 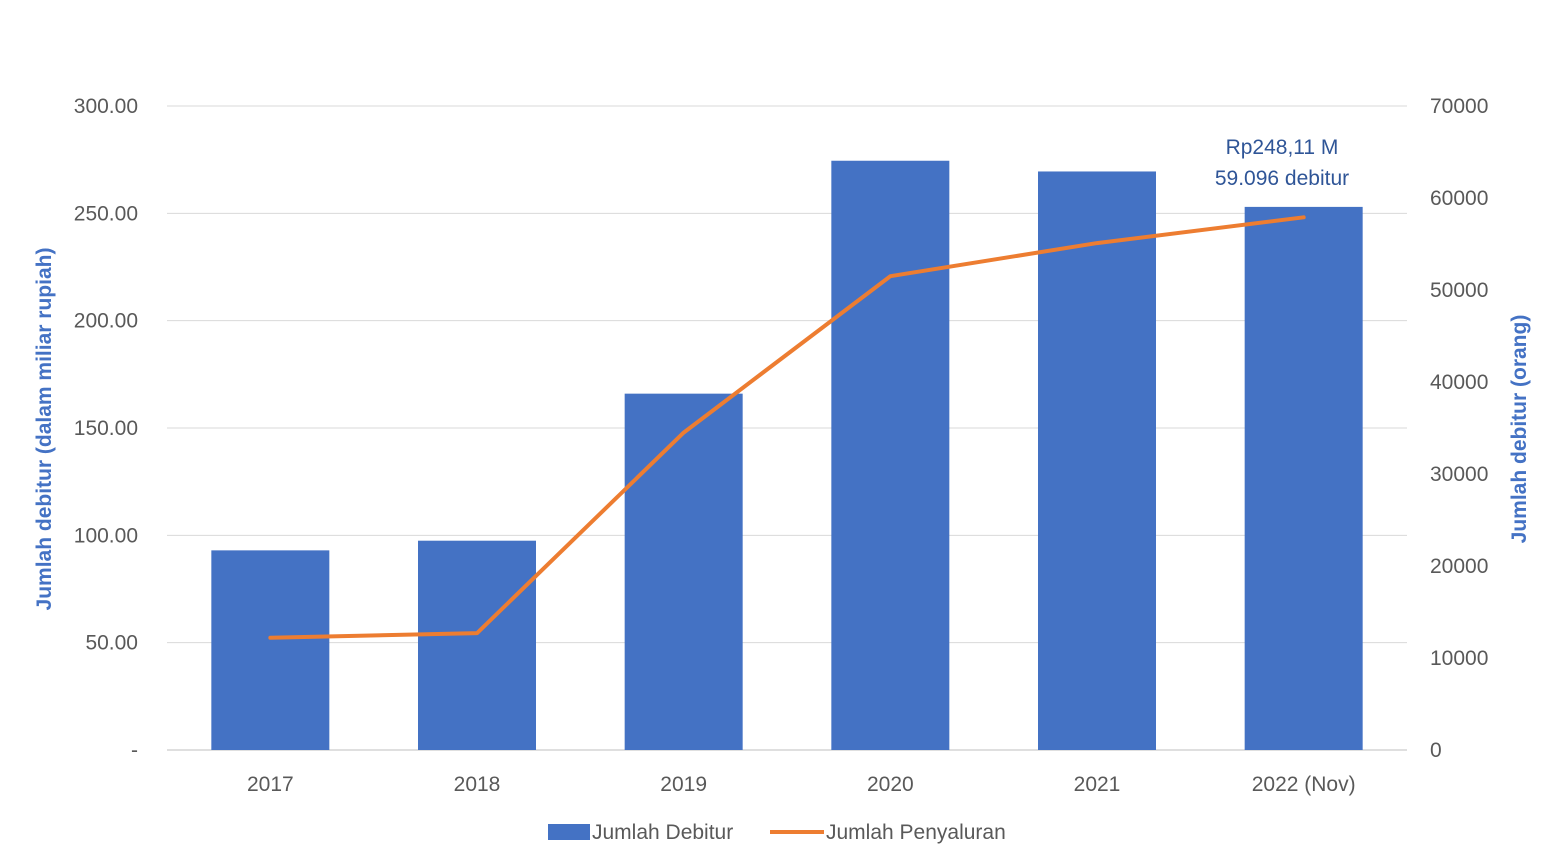 What do you see at coordinates (1436, 750) in the screenshot?
I see `right-tick-label: 0` at bounding box center [1436, 750].